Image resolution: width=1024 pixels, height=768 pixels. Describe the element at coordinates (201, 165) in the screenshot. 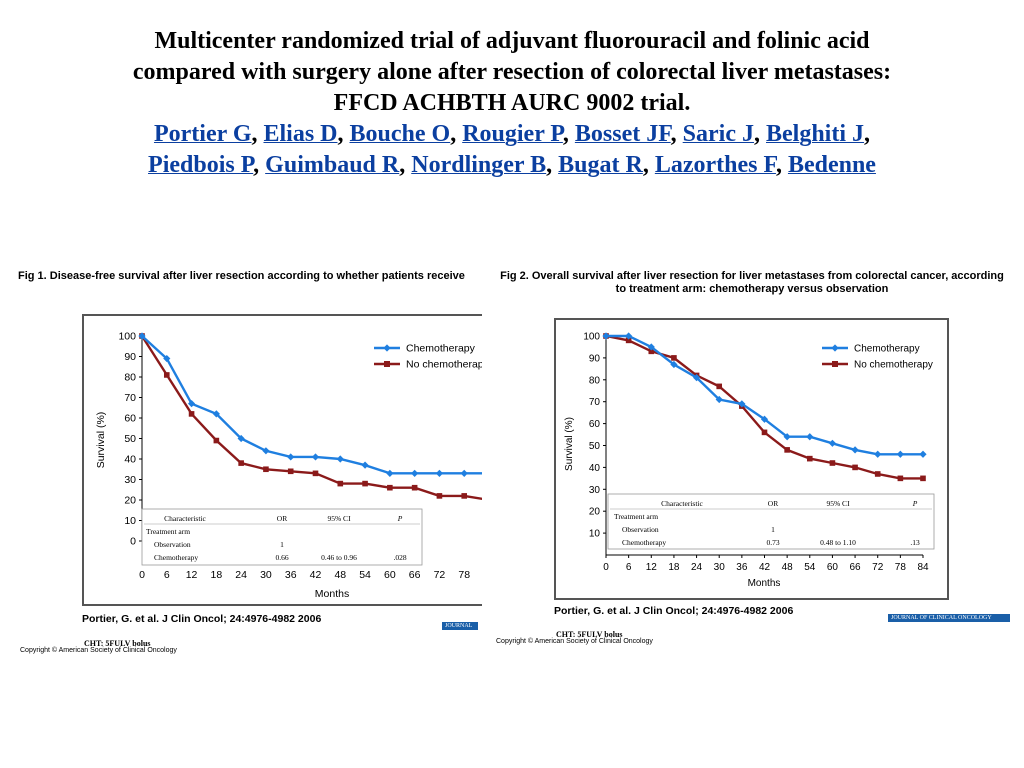

I see `author-link: Piedbois P` at that location.